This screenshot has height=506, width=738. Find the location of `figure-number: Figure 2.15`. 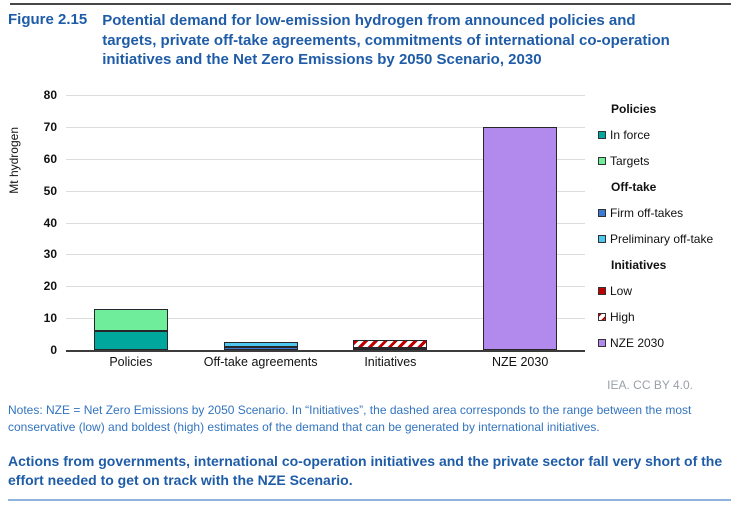

figure-number: Figure 2.15 is located at coordinates (48, 19).